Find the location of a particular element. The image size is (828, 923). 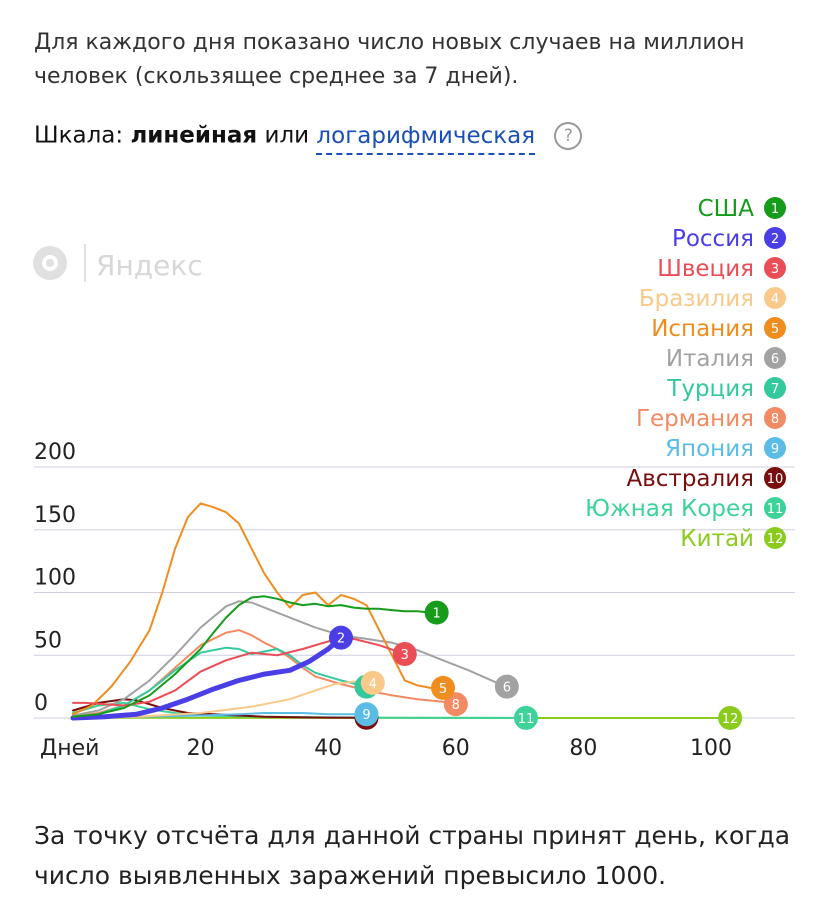

legend-badge-text-10: 10 is located at coordinates (775, 479).